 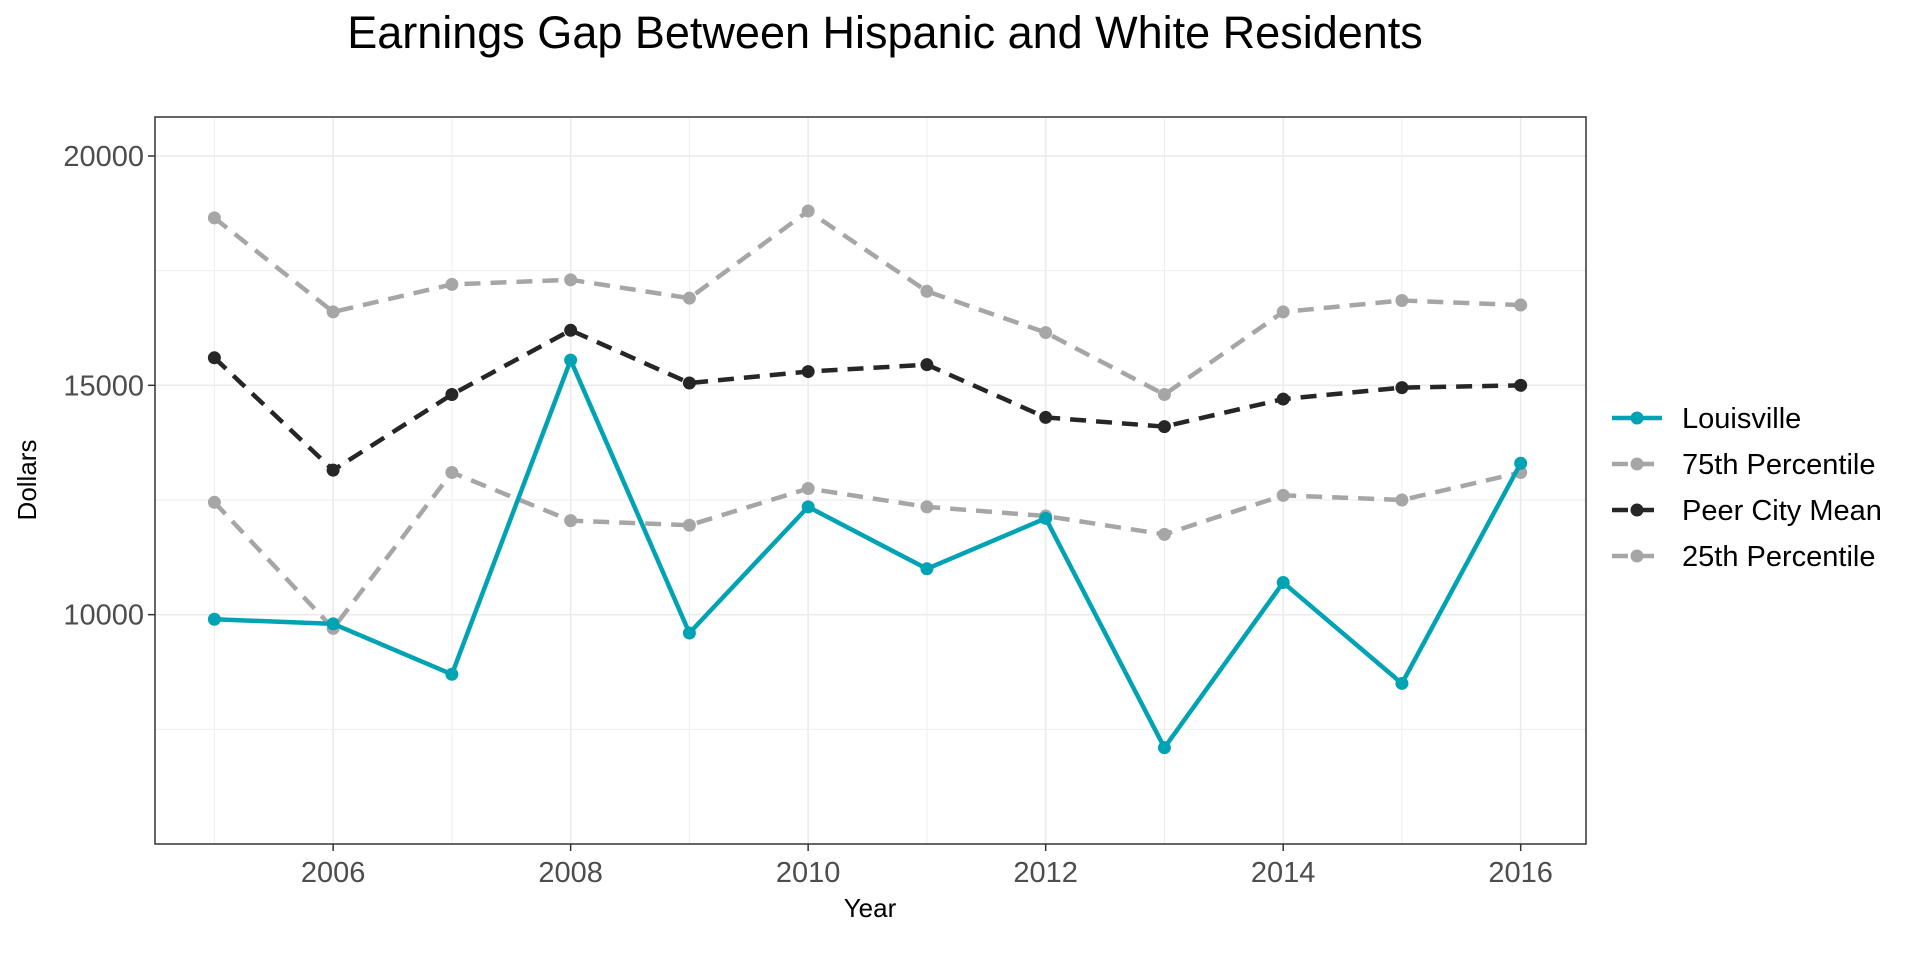 What do you see at coordinates (333, 873) in the screenshot?
I see `x-tick-label: 2006` at bounding box center [333, 873].